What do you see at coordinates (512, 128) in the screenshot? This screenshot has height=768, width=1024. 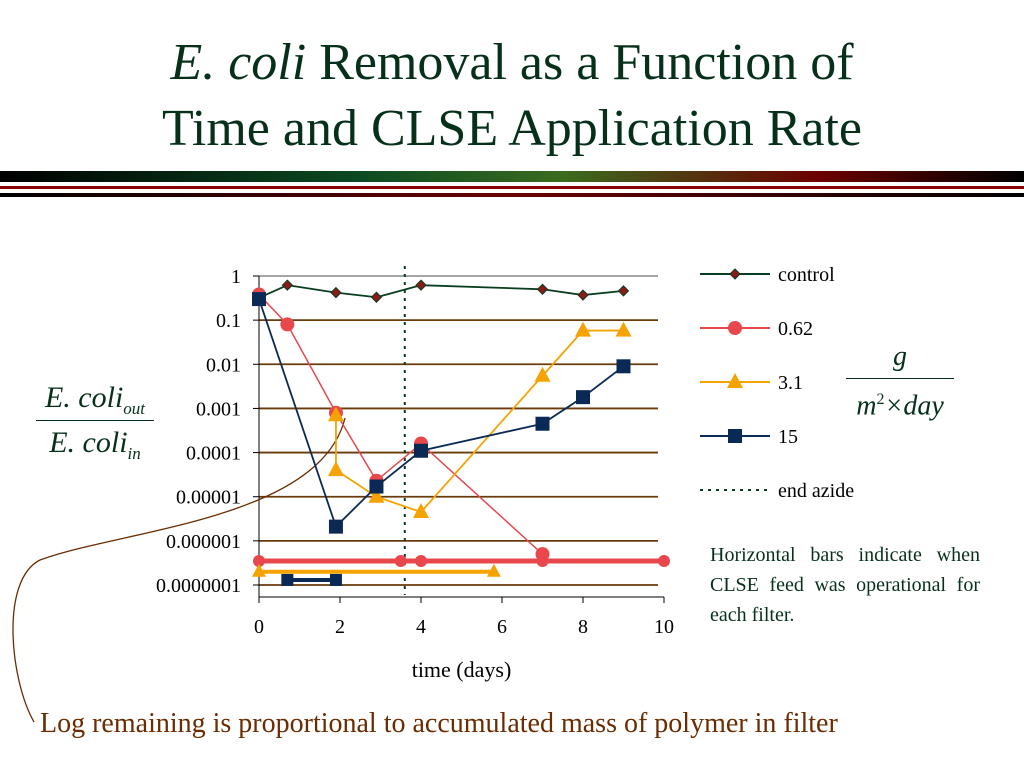 I see `title-line2: Time and CLSE Application Rate` at bounding box center [512, 128].